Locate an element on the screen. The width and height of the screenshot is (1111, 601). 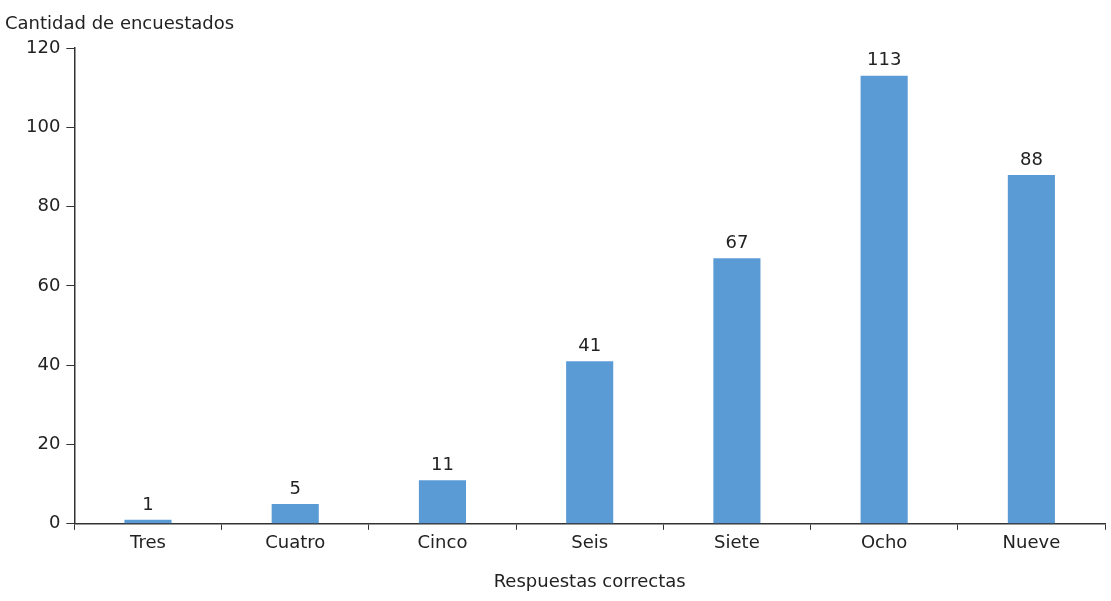
x-tick-label: Cuatro is located at coordinates (295, 542).